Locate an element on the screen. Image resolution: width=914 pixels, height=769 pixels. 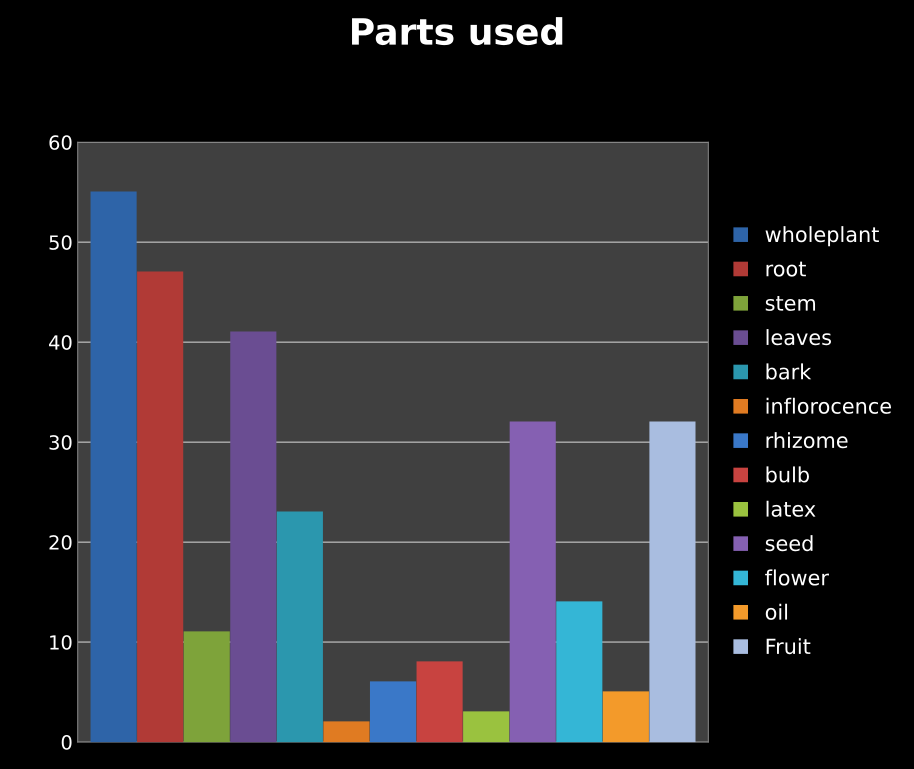
y-tick-label: 0 is located at coordinates (67, 742).